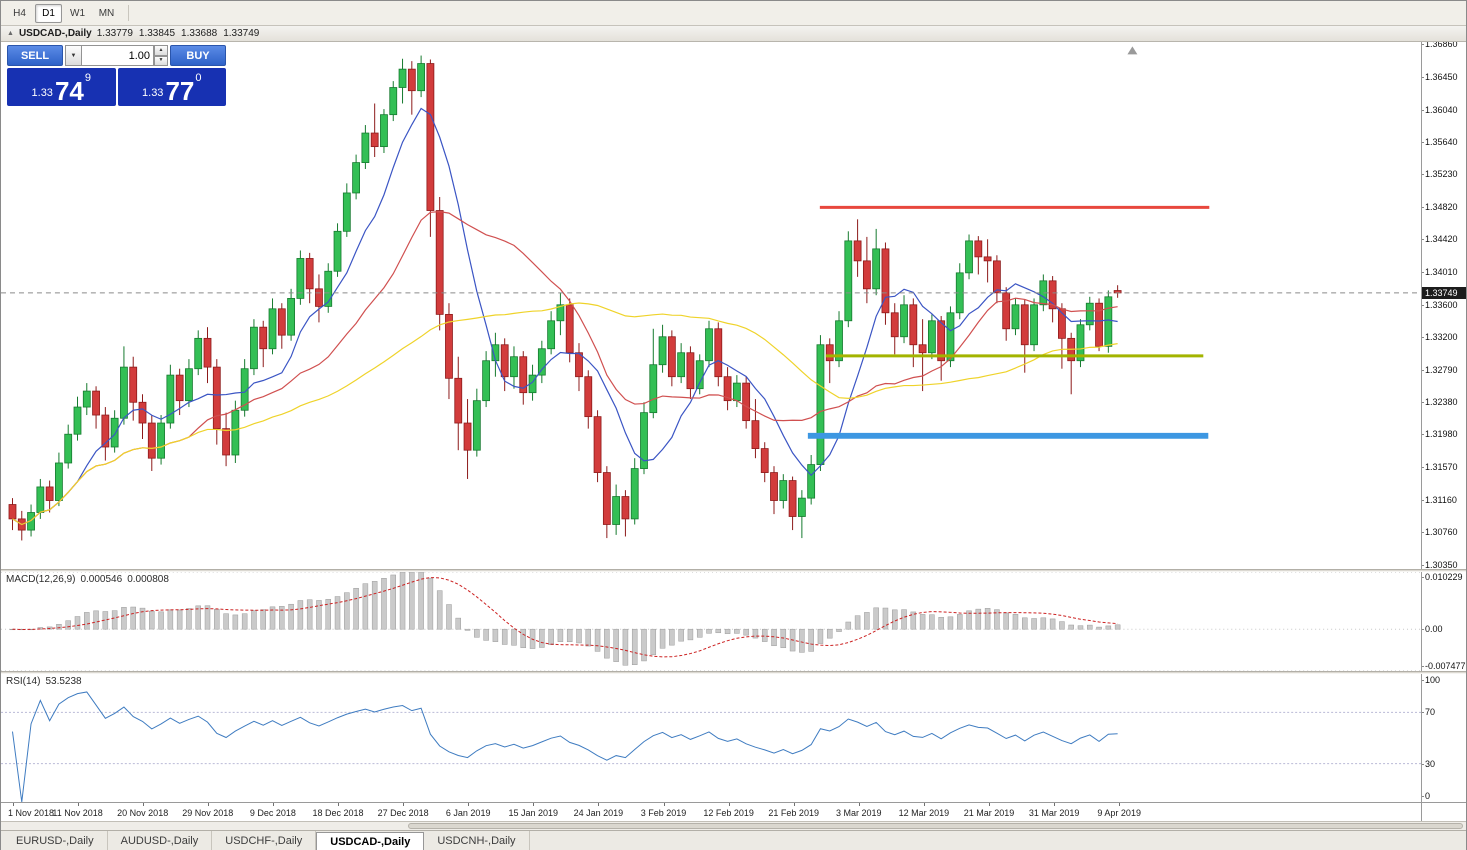  What do you see at coordinates (1439, 500) in the screenshot?
I see `price-axis-label: 1.31160` at bounding box center [1439, 500].